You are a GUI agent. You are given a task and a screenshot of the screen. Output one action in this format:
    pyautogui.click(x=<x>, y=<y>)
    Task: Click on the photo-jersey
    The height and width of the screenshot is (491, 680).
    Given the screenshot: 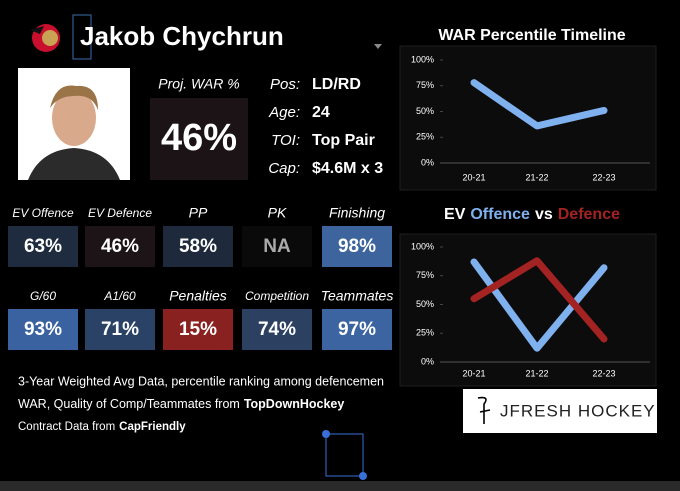 What is the action you would take?
    pyautogui.click(x=74, y=164)
    